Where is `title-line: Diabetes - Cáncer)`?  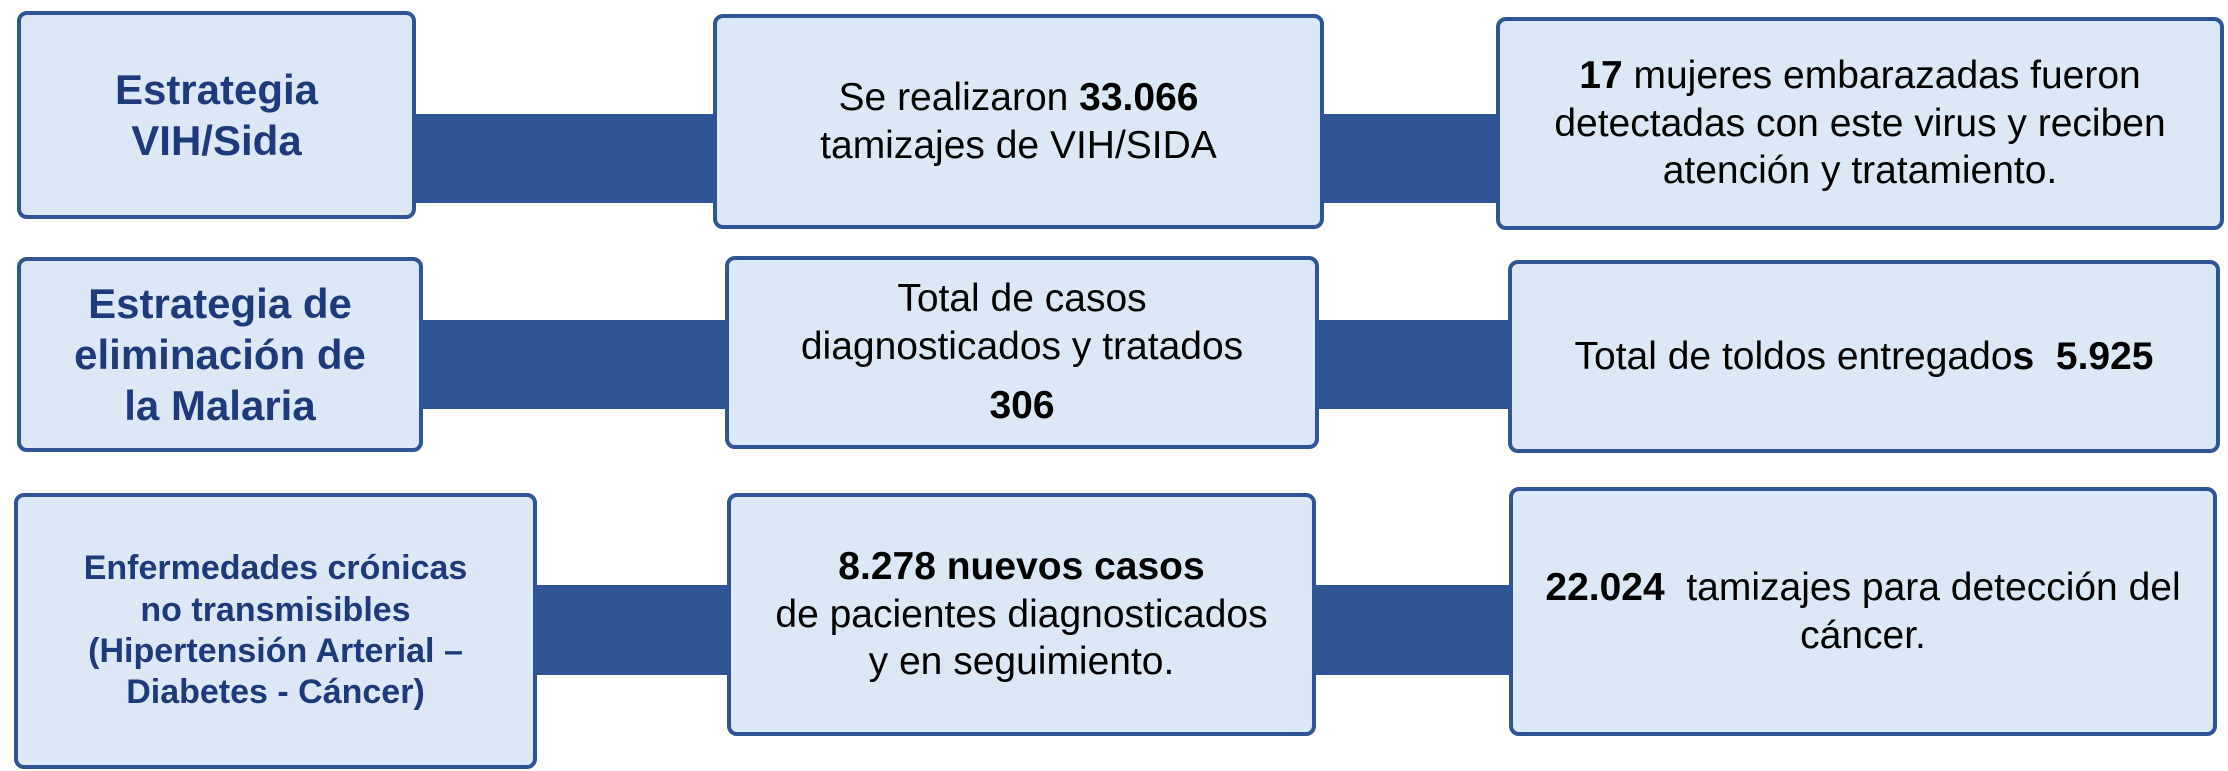
title-line: Diabetes - Cáncer) is located at coordinates (275, 692).